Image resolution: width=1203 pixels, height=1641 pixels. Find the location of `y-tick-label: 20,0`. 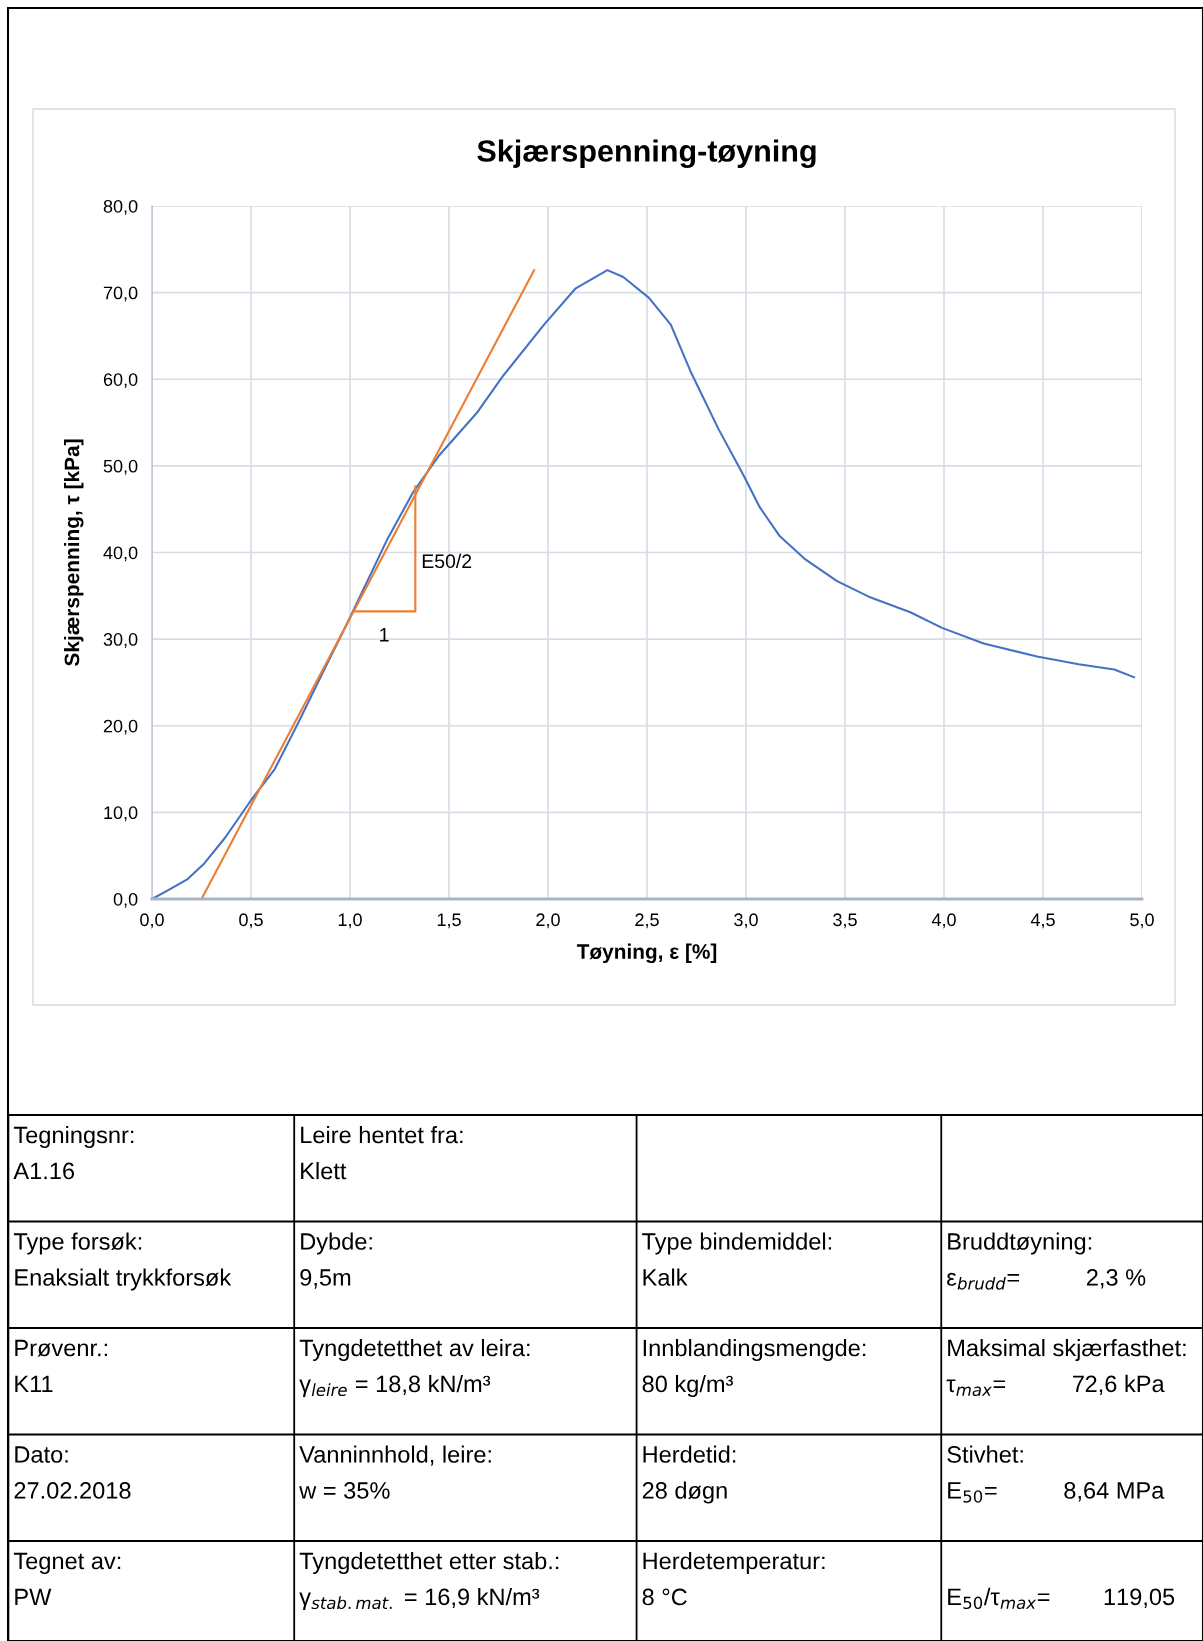

y-tick-label: 20,0 is located at coordinates (120, 727).